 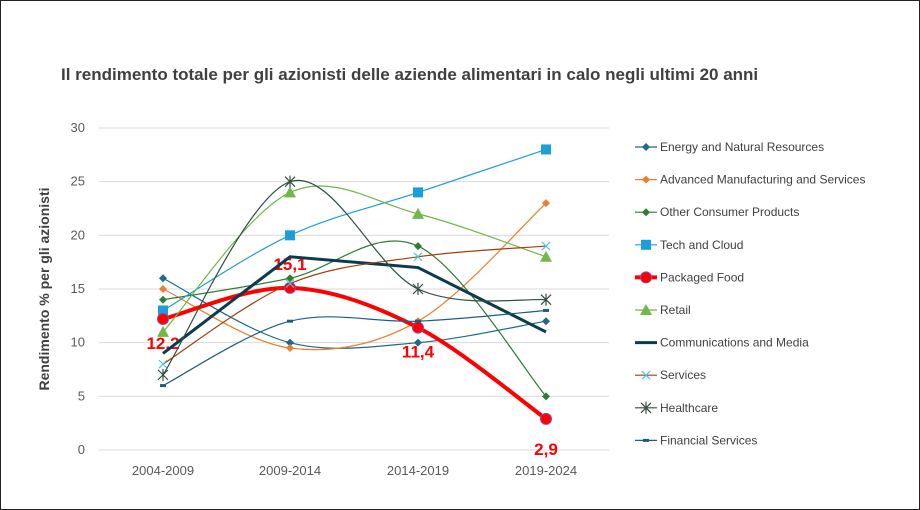 I want to click on series-retail, so click(x=354, y=261).